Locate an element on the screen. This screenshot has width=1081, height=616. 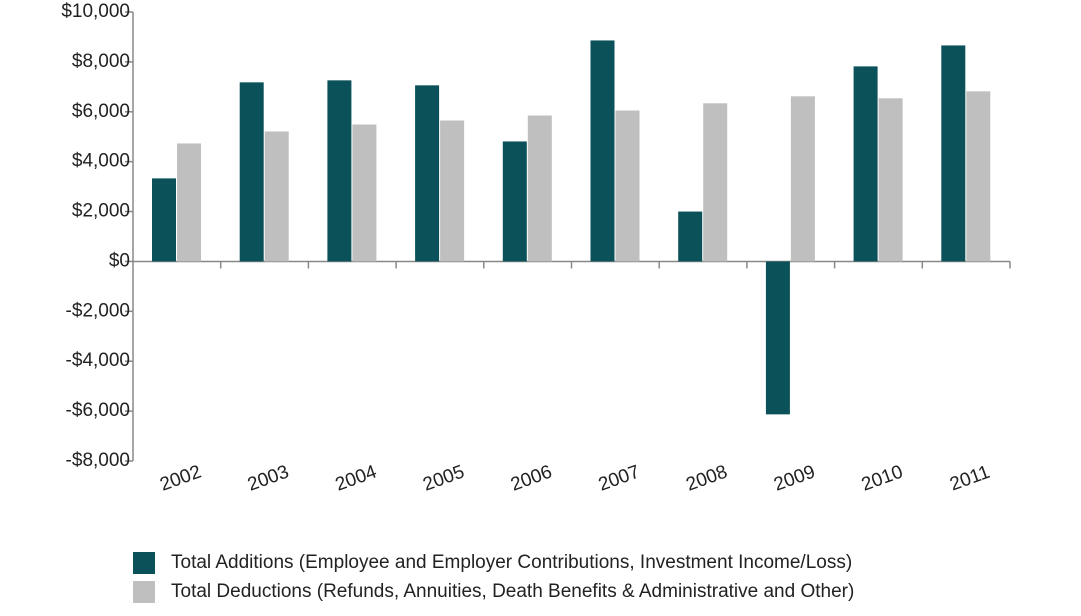
y-tick-label: $4,000 is located at coordinates (101, 161).